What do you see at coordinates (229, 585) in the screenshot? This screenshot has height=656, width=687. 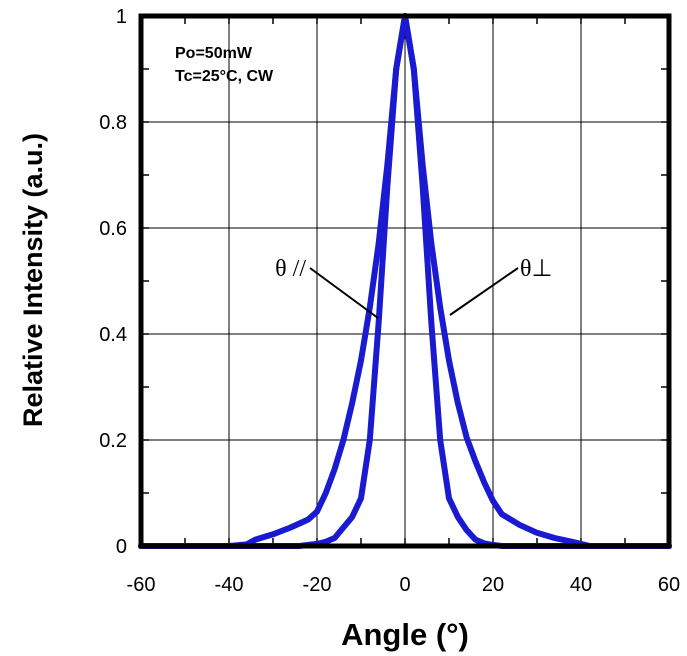 I see `x-tick-label: -40` at bounding box center [229, 585].